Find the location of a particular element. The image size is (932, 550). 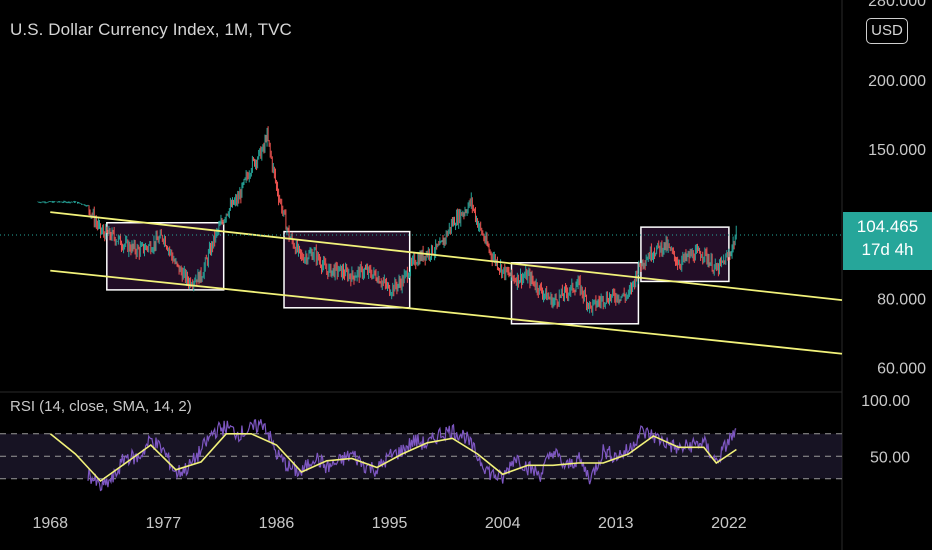

rsi-line is located at coordinates (412, 455).